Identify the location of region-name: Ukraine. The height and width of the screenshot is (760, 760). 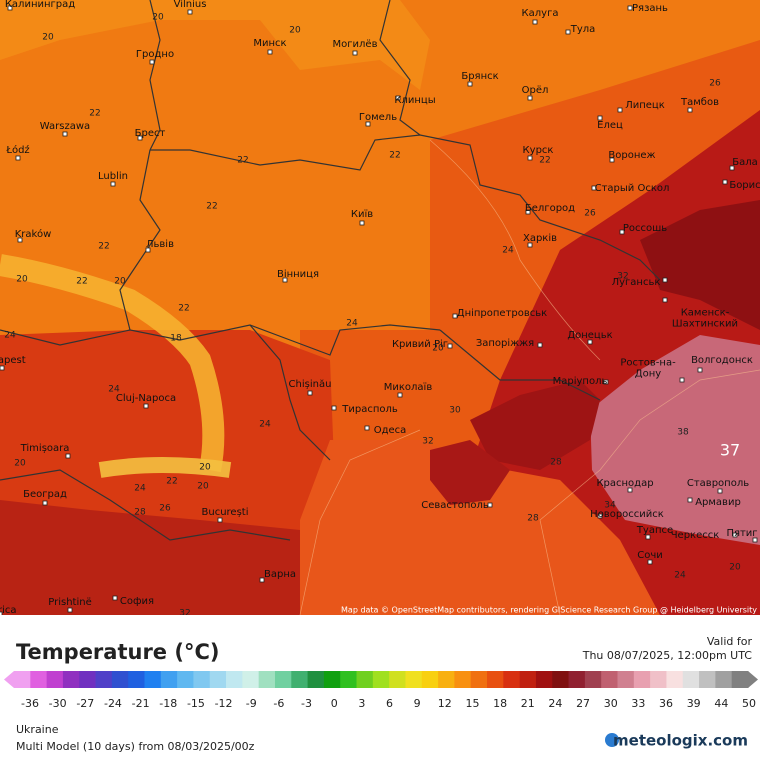
(37, 729).